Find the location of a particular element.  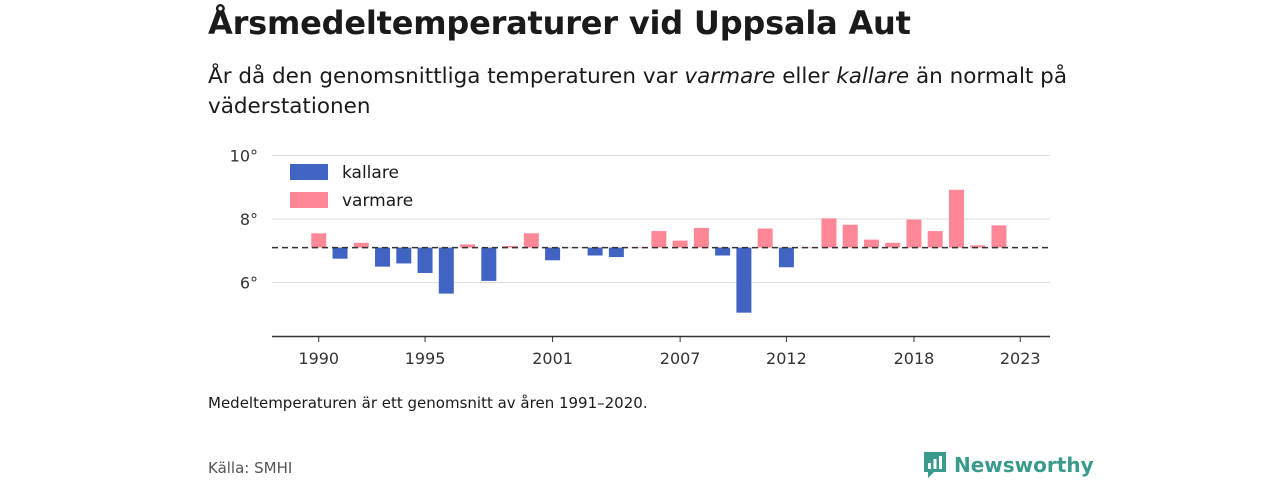

y-tick-label: 10° is located at coordinates (244, 156).